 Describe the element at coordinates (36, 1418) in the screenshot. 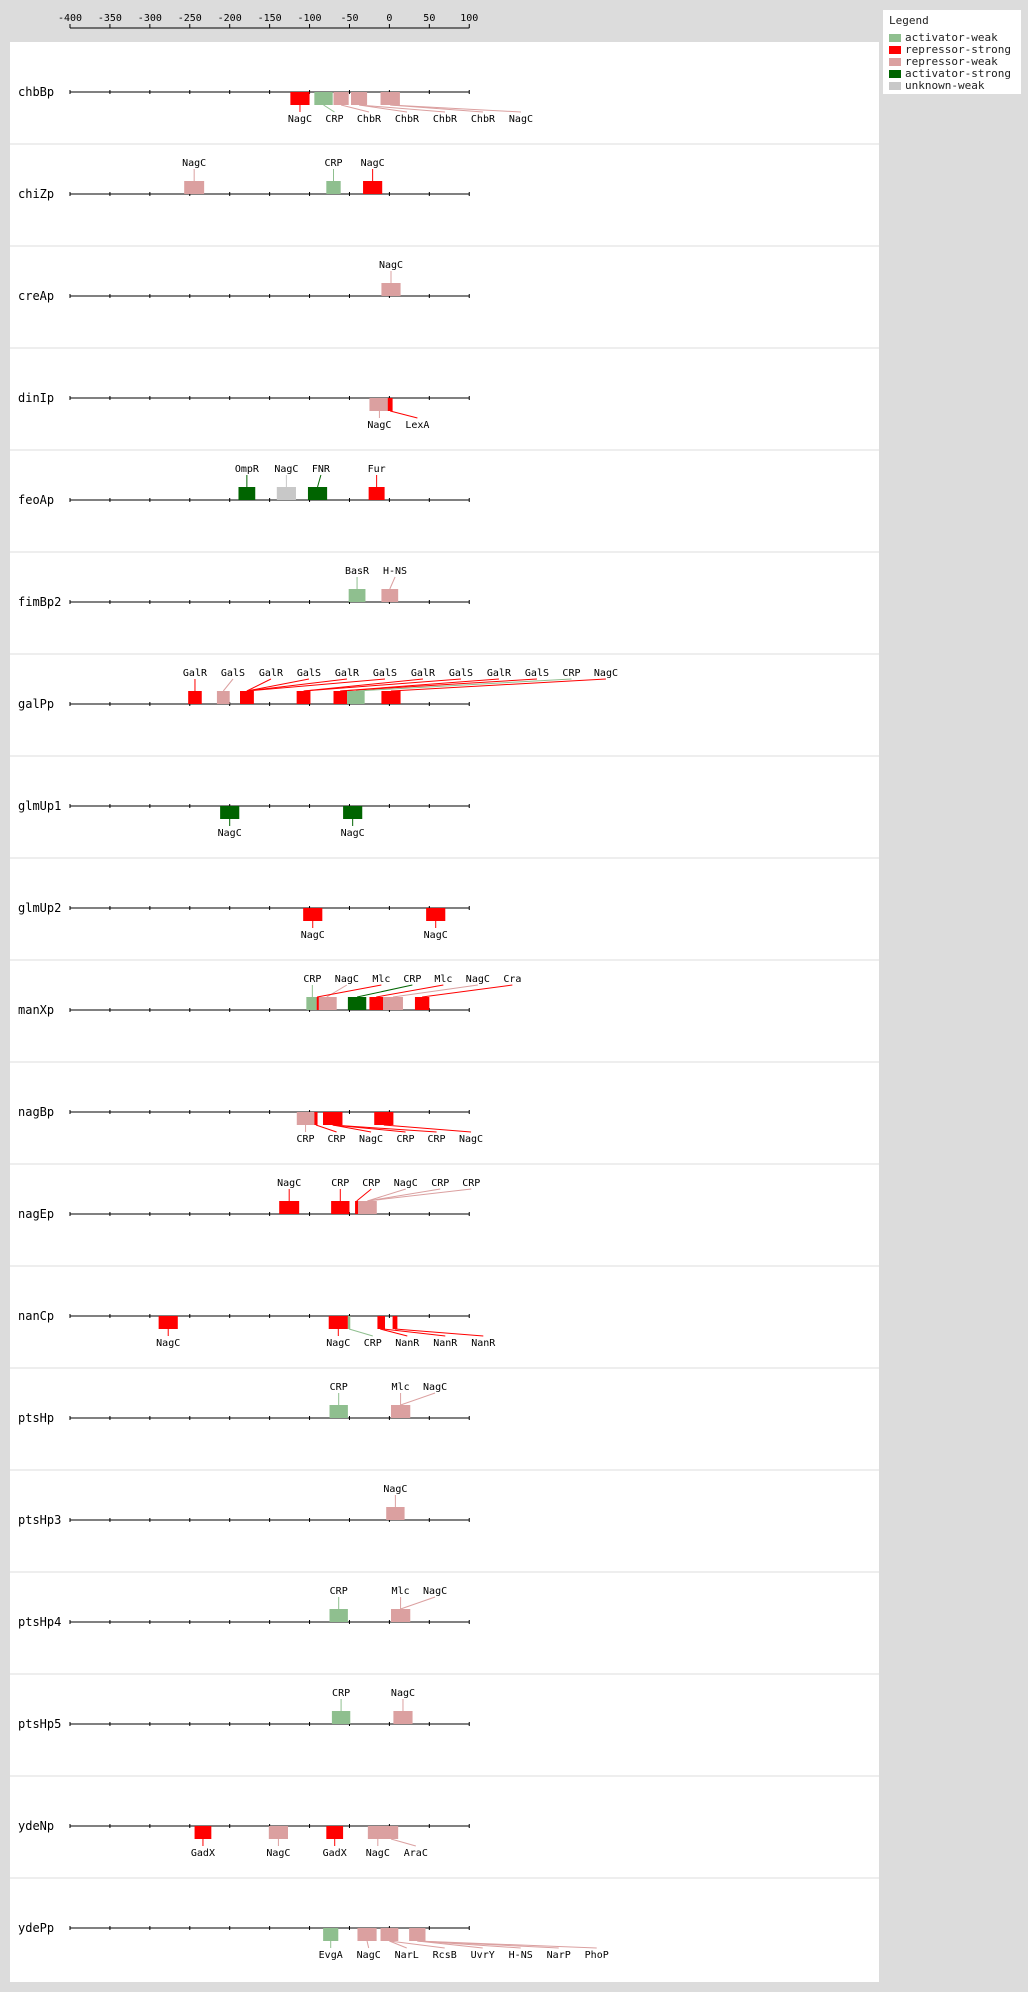

I see `promoter-name: ptsHp` at that location.